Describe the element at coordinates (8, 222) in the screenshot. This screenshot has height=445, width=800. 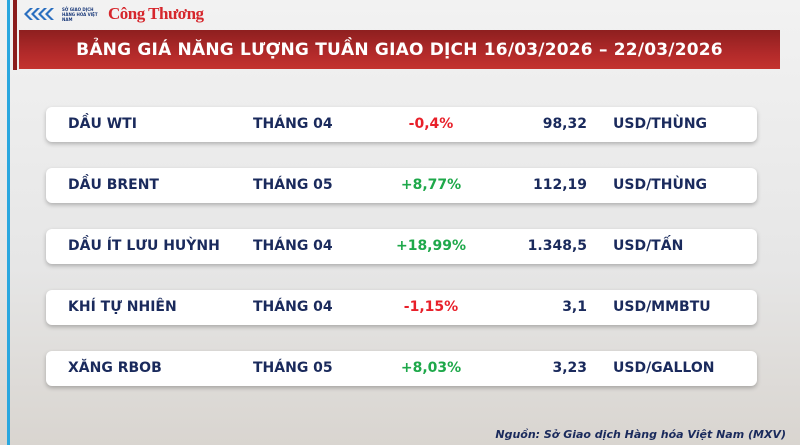
I see `accent-bar-blue` at that location.